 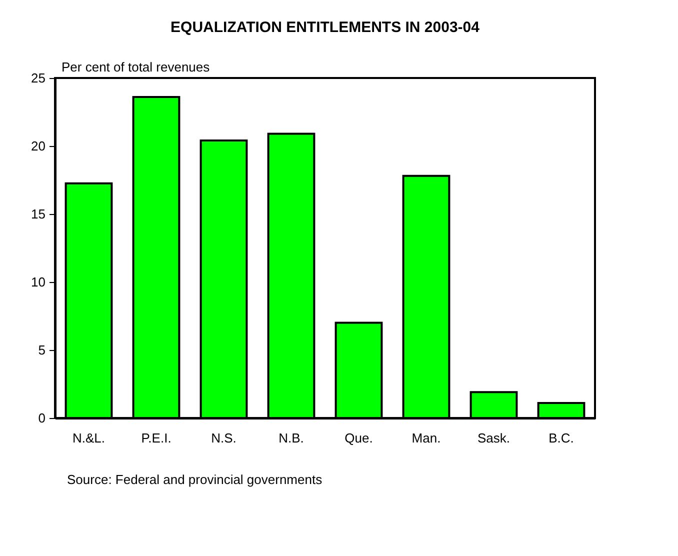 I want to click on x-tick-label: P.E.I., so click(x=156, y=438).